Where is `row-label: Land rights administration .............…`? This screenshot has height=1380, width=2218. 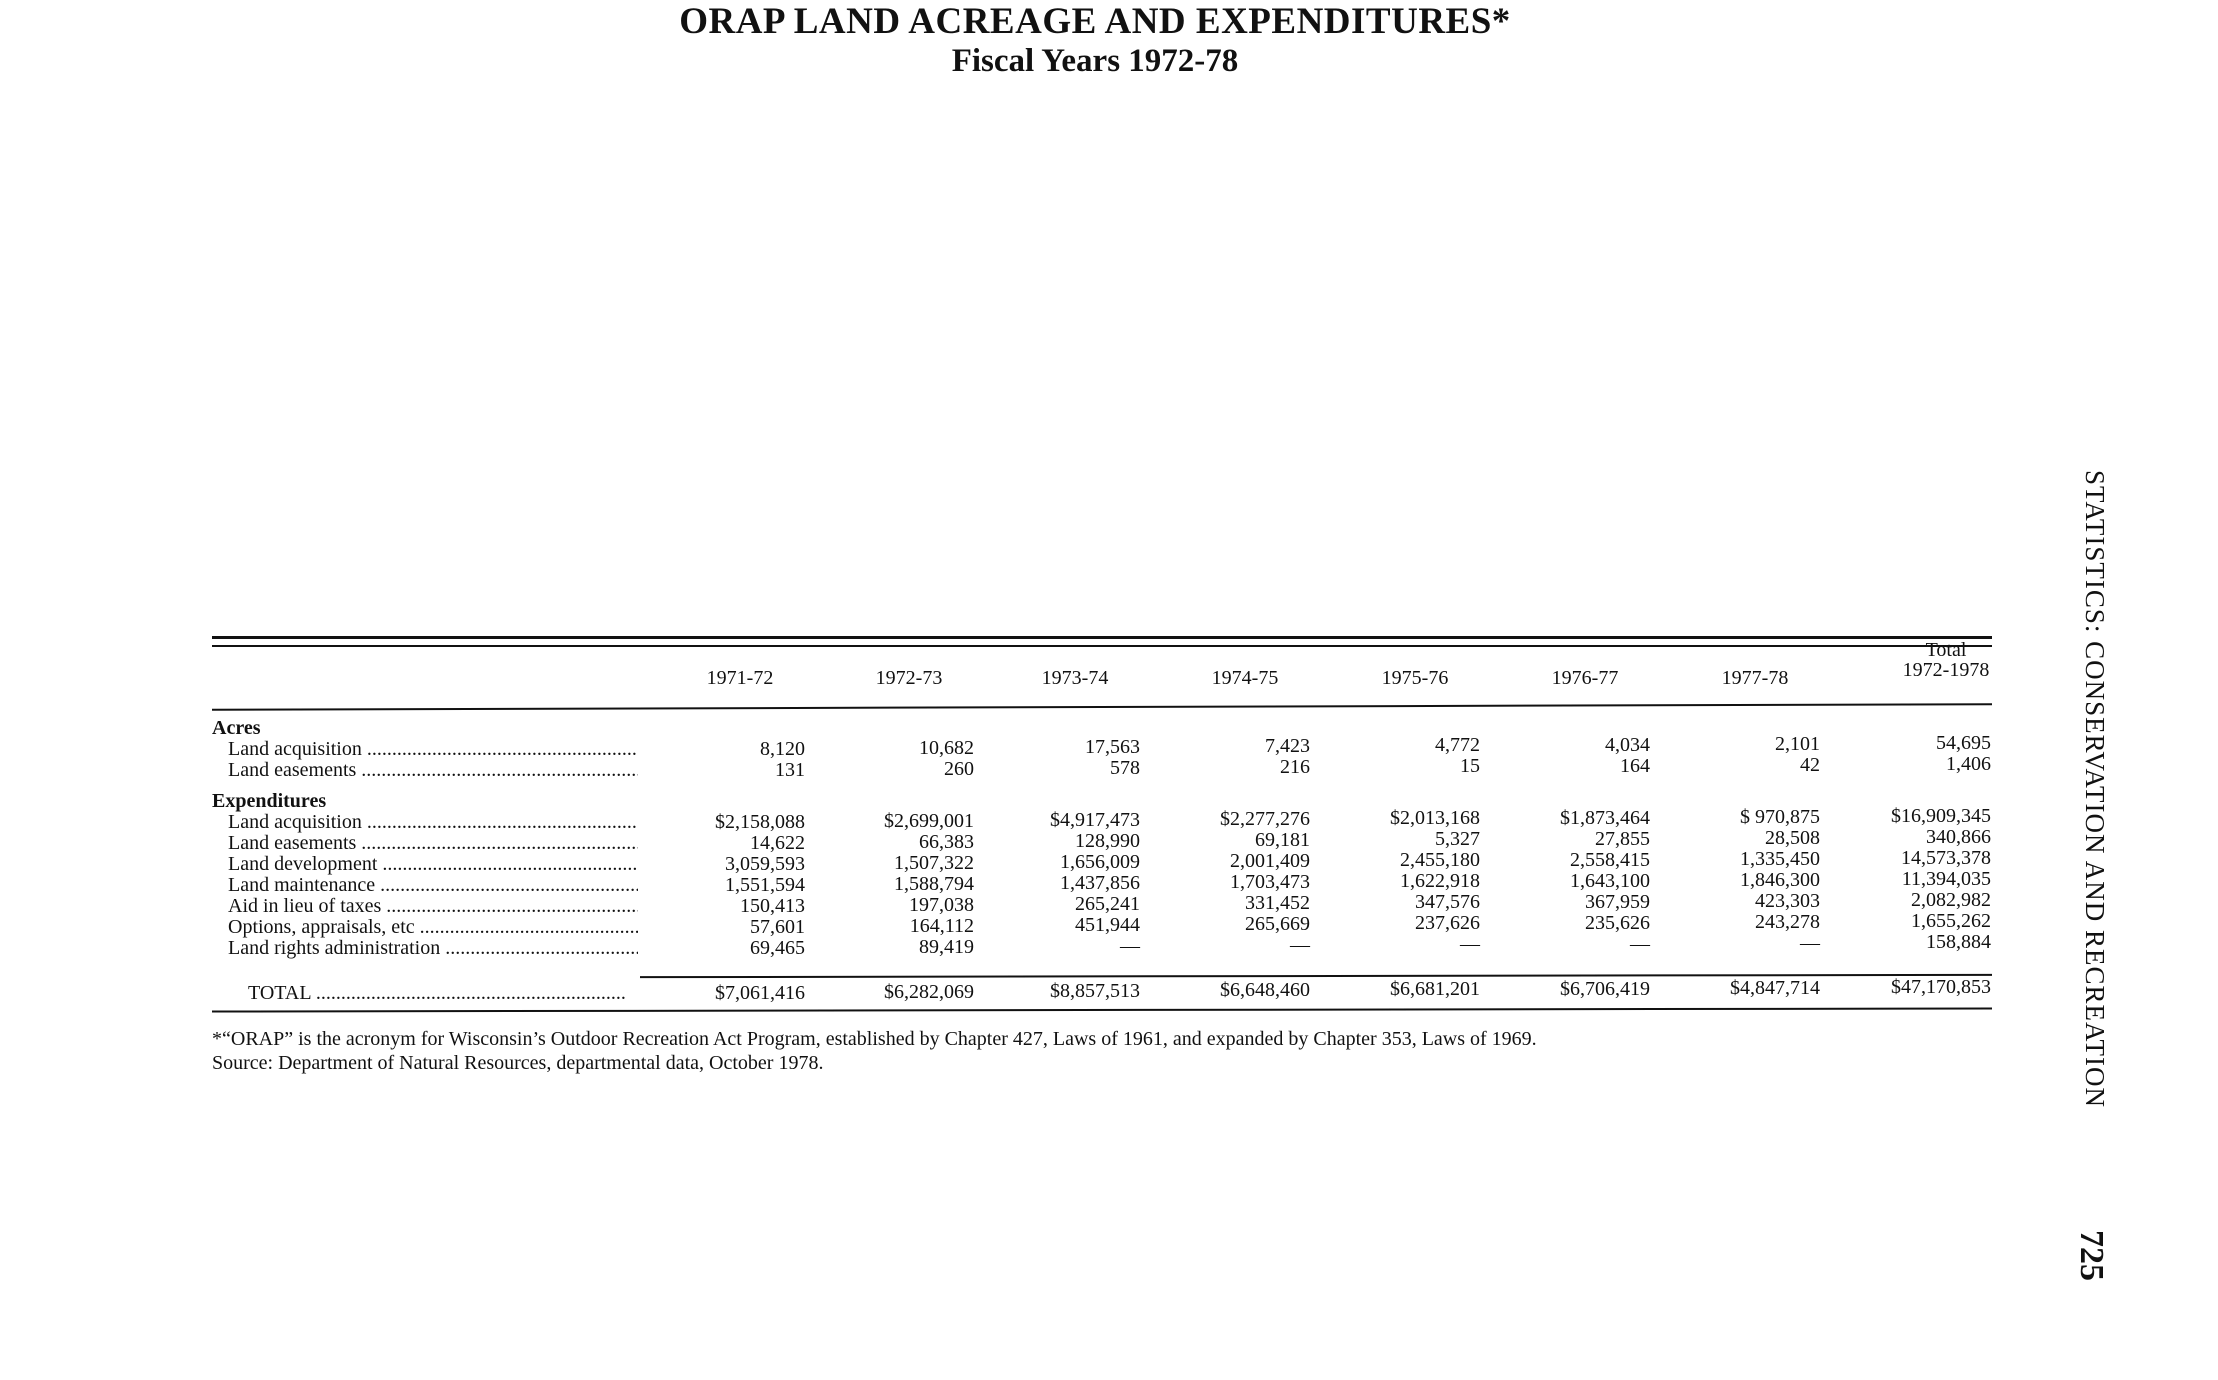 row-label: Land rights administration .............… is located at coordinates (433, 948).